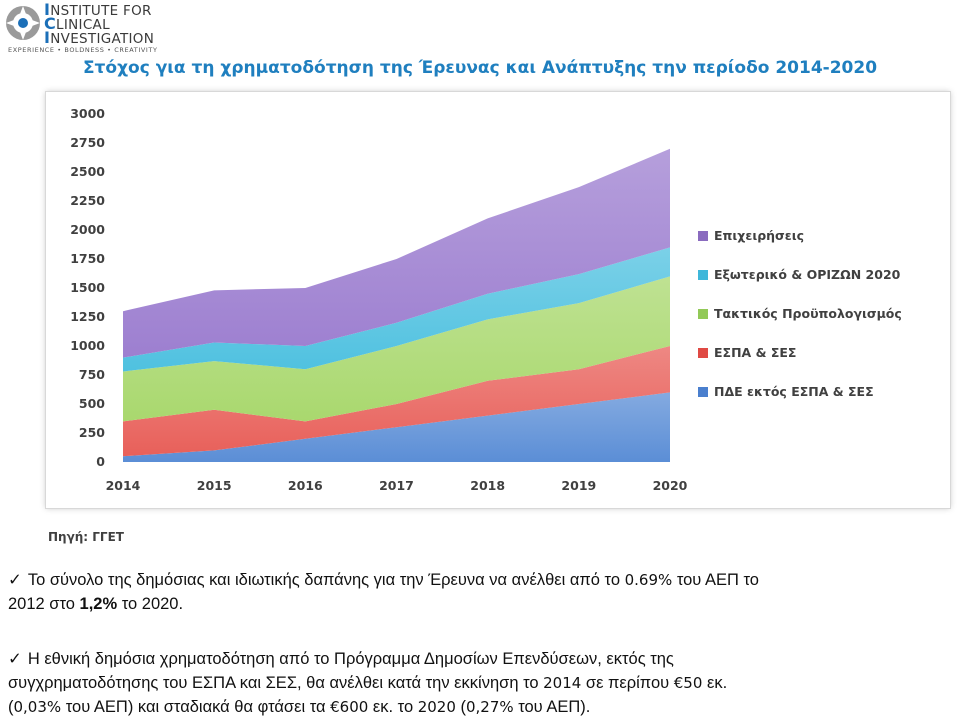 Image resolution: width=960 pixels, height=722 pixels. What do you see at coordinates (393, 707) in the screenshot?
I see `bullet-2-text-g: εκ. το` at bounding box center [393, 707].